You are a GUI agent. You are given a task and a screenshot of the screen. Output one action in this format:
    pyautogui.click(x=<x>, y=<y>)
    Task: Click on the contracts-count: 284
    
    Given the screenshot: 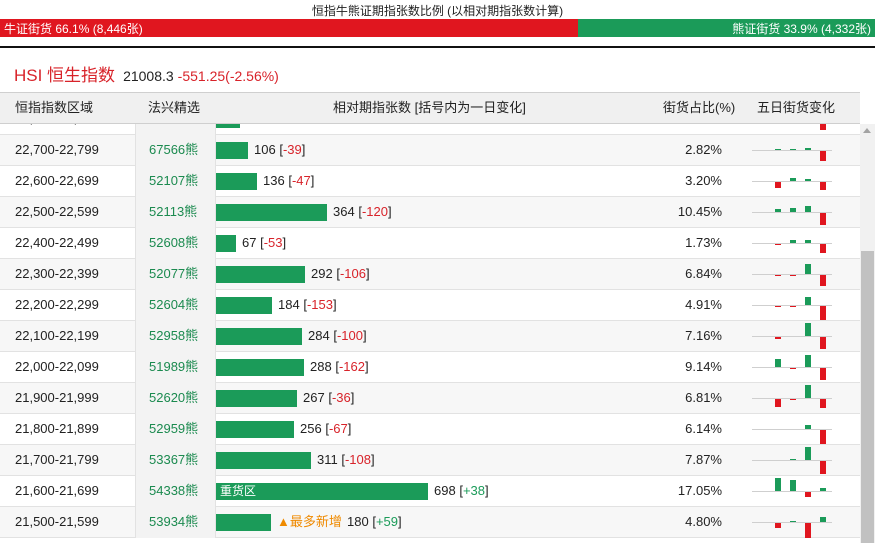 What is the action you would take?
    pyautogui.click(x=319, y=335)
    